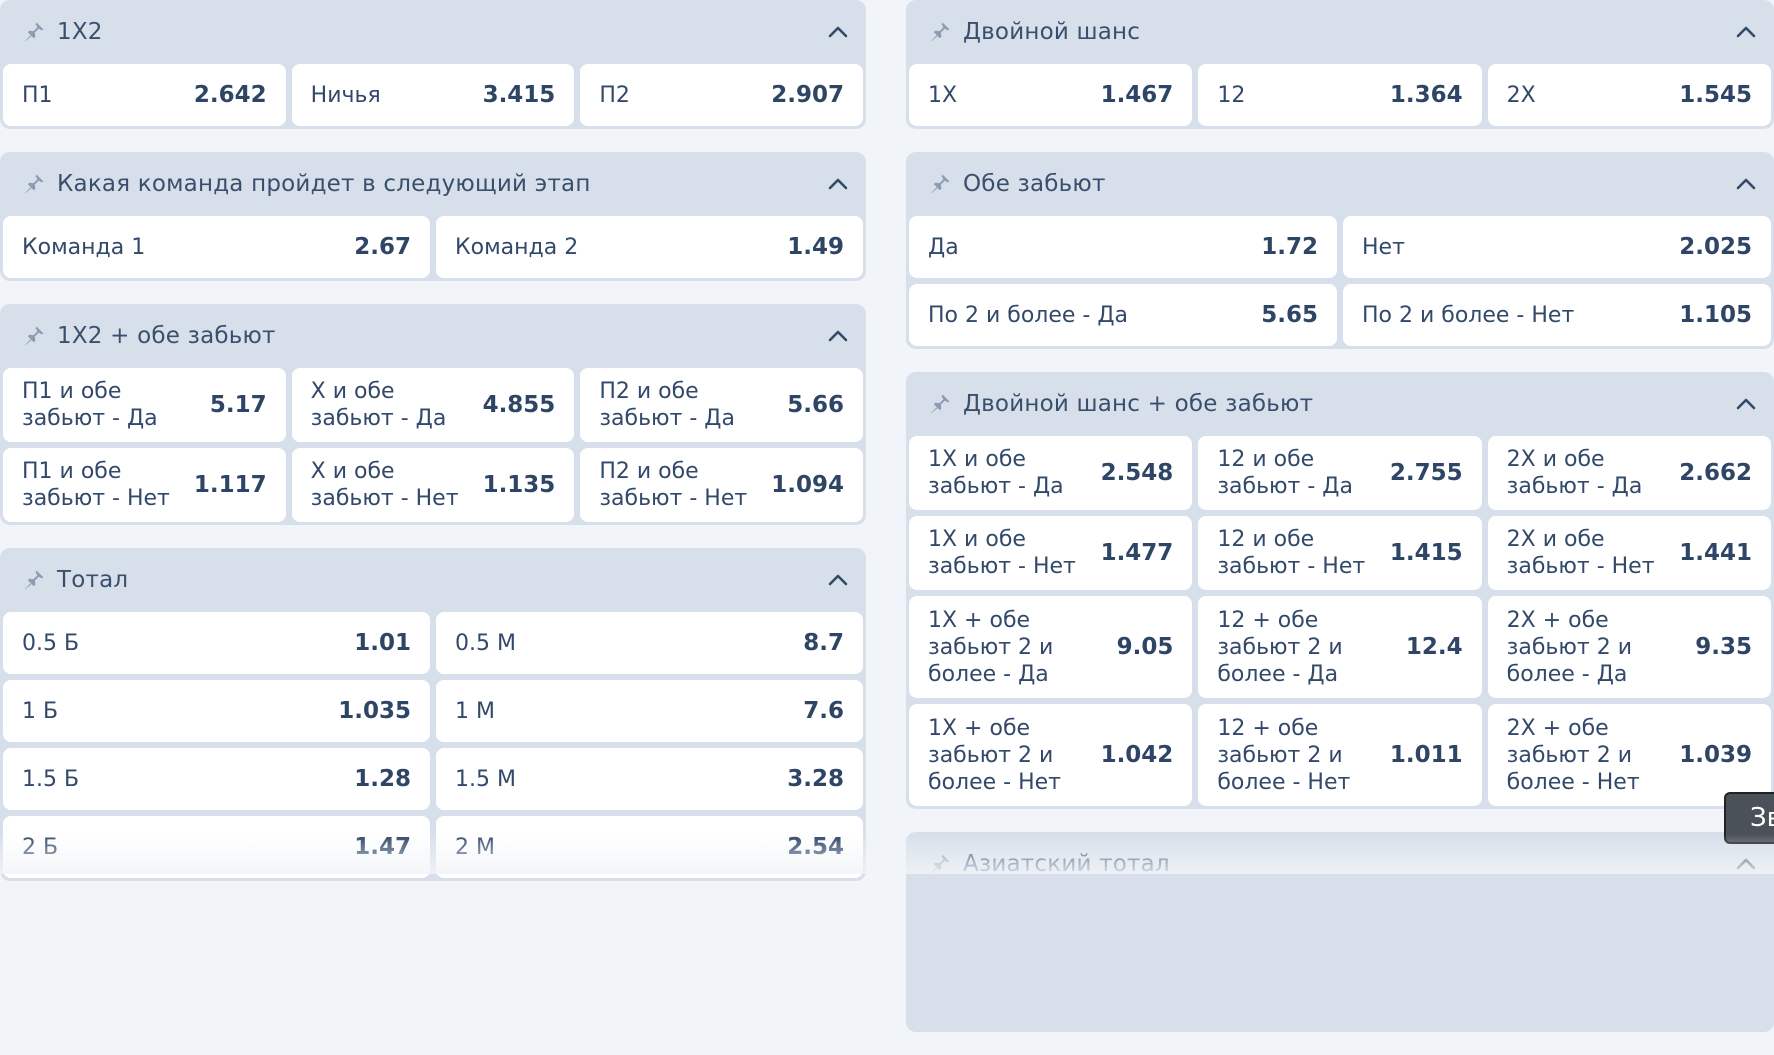 Image resolution: width=1774 pixels, height=1055 pixels. I want to click on odds-cell: 1X + обе забьют 2 и более - Да 9.05, so click(1051, 647).